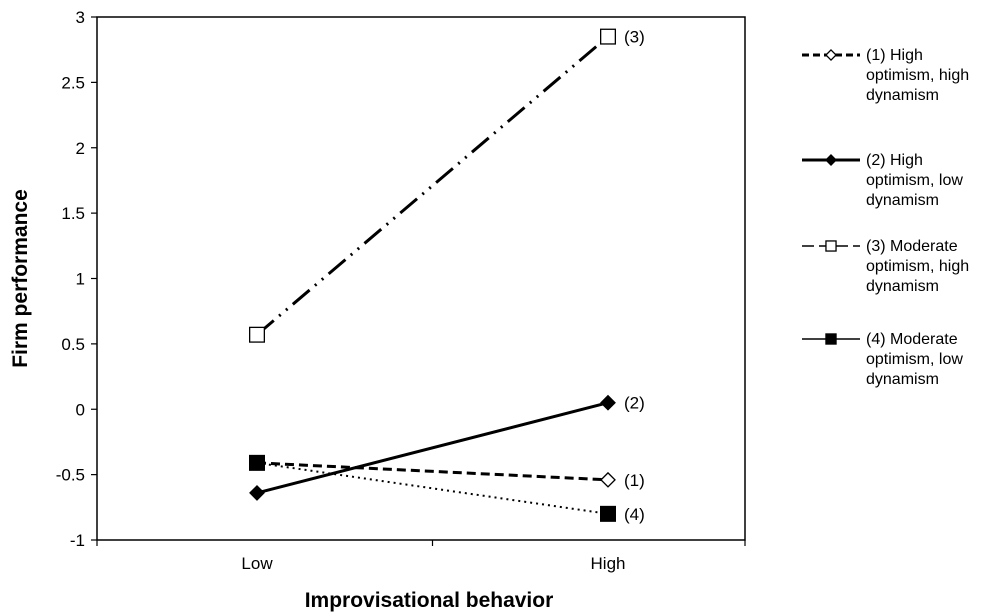 The image size is (996, 614). What do you see at coordinates (257, 563) in the screenshot?
I see `x-tick-label: Low` at bounding box center [257, 563].